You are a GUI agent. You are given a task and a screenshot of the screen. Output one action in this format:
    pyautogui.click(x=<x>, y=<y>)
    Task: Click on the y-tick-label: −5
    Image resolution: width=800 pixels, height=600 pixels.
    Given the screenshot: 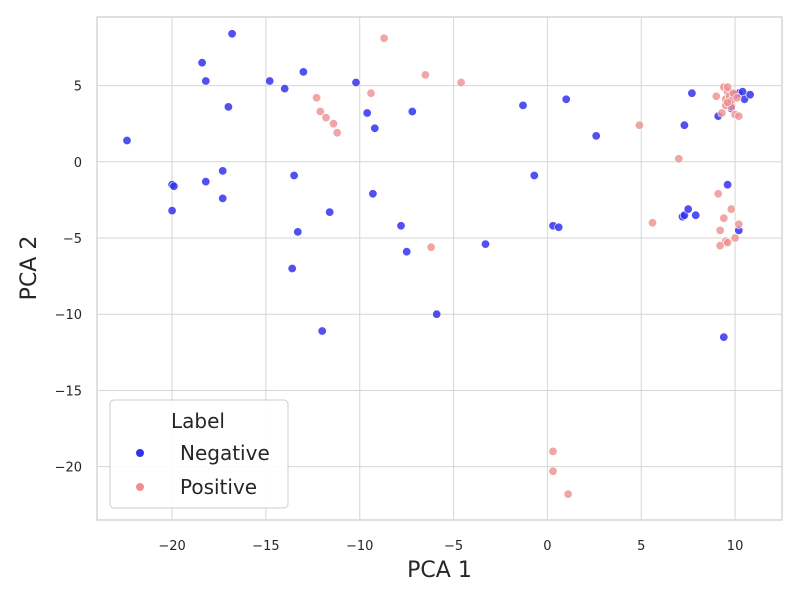 What is the action you would take?
    pyautogui.click(x=72, y=239)
    